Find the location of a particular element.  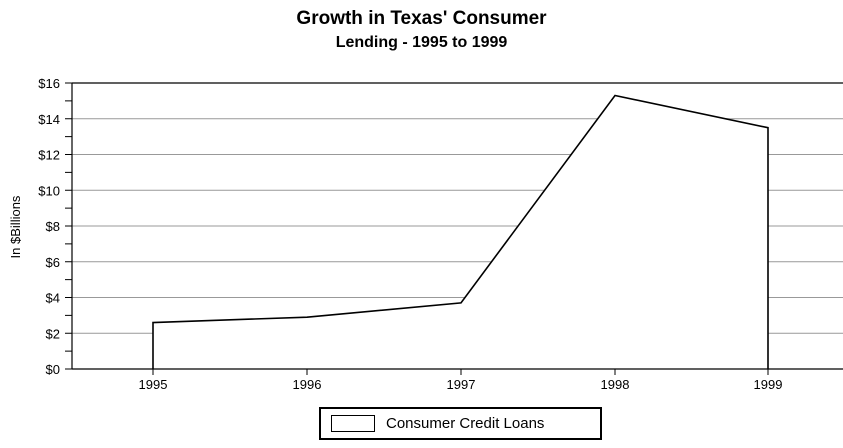

y-tick-label: $10 is located at coordinates (49, 190).